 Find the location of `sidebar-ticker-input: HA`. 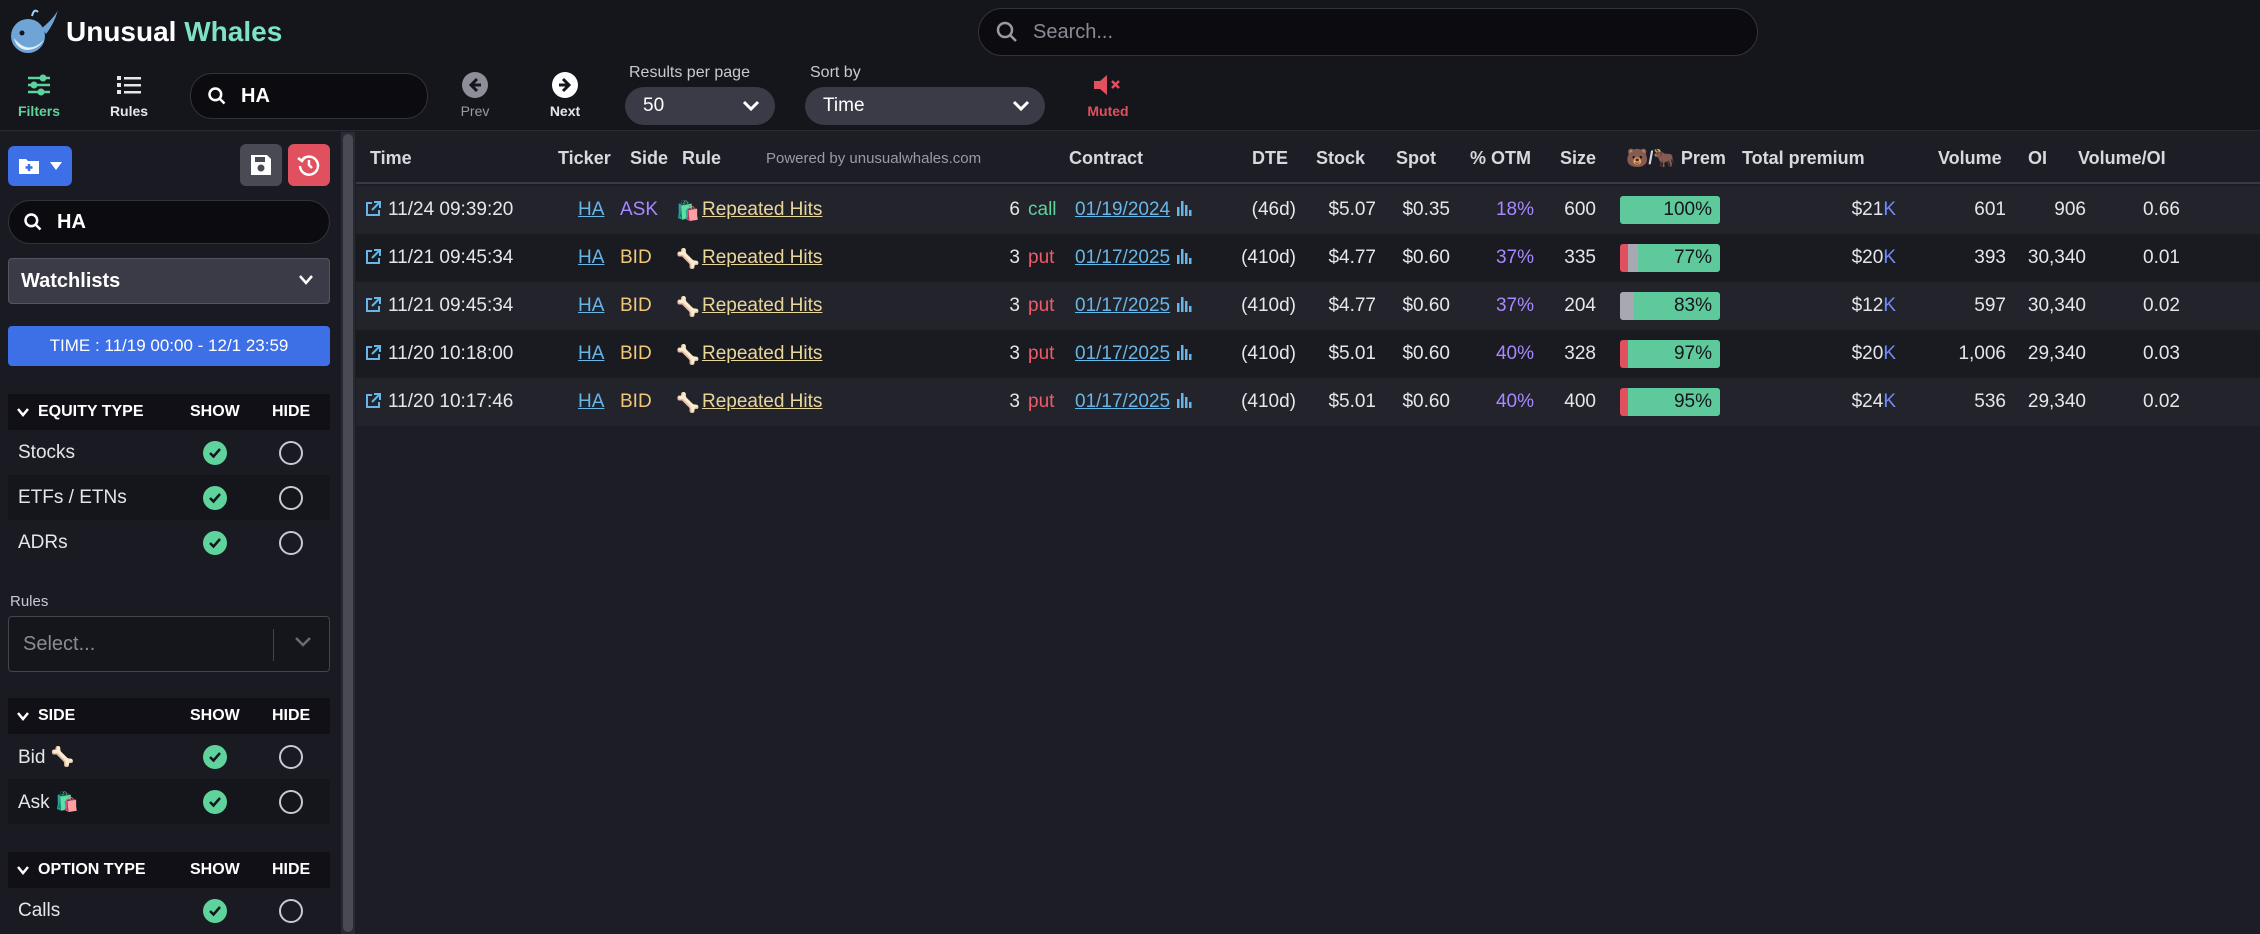

sidebar-ticker-input: HA is located at coordinates (169, 222).